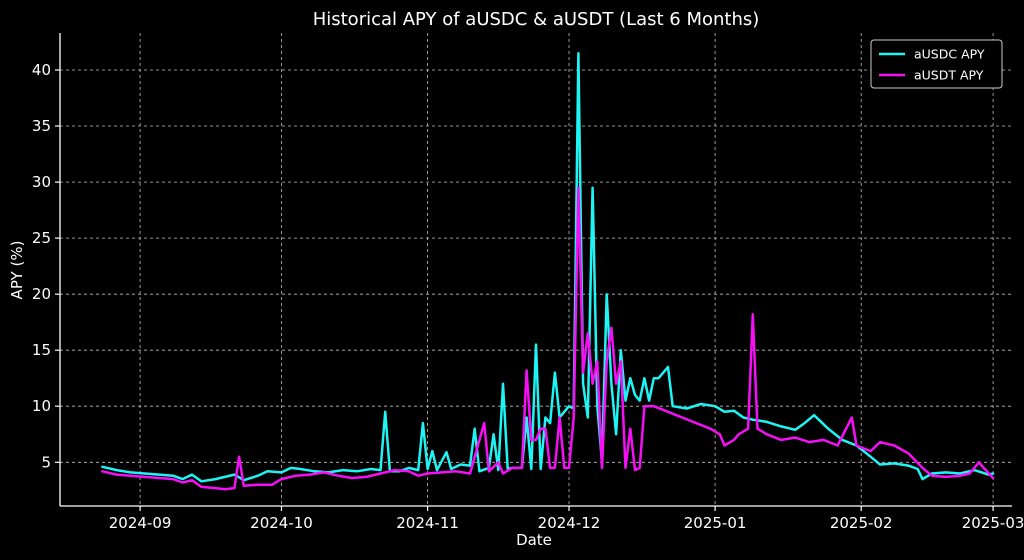 Image resolution: width=1024 pixels, height=560 pixels. I want to click on x-tick-label: 2024-12, so click(569, 523).